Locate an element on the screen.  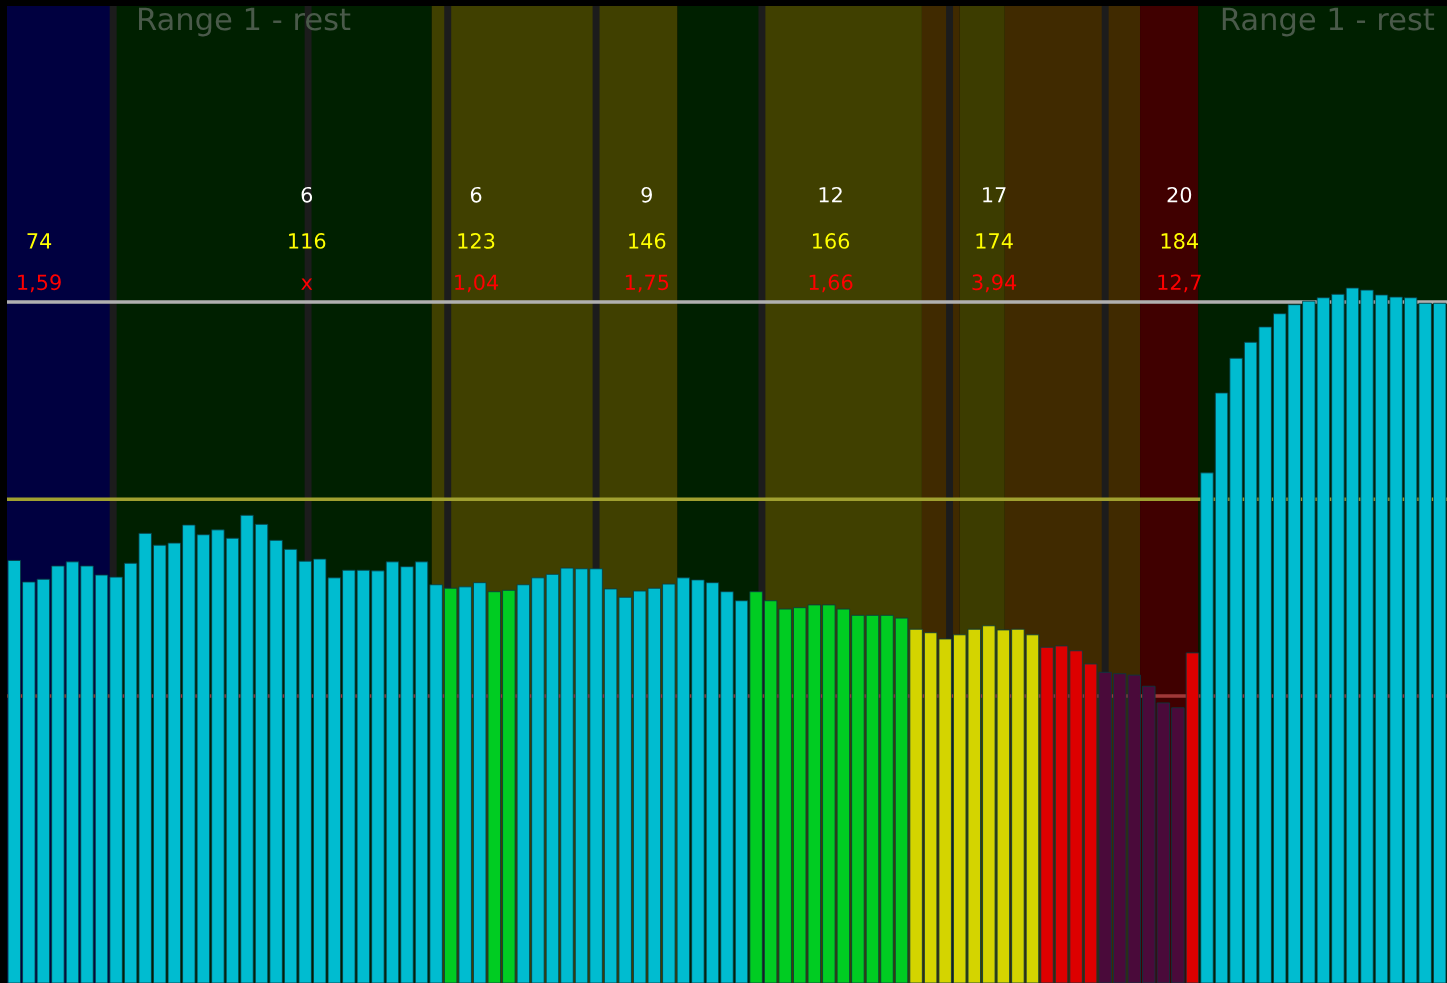
text: 146 is located at coordinates (647, 241).